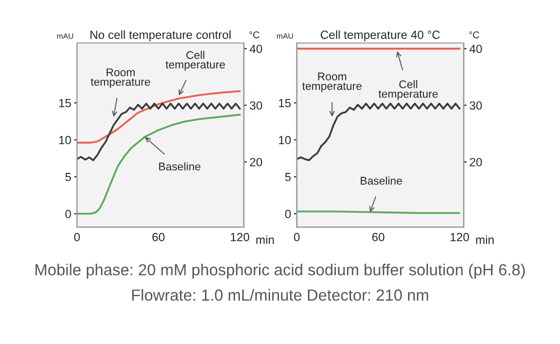 This screenshot has width=560, height=344. Describe the element at coordinates (280, 282) in the screenshot. I see `text: Mobile phase: 20 mM phosphoric acid sodium buffer solution (pH 6.8) Flowrate: 1.0 mL/minute Detector: 210 nm` at that location.